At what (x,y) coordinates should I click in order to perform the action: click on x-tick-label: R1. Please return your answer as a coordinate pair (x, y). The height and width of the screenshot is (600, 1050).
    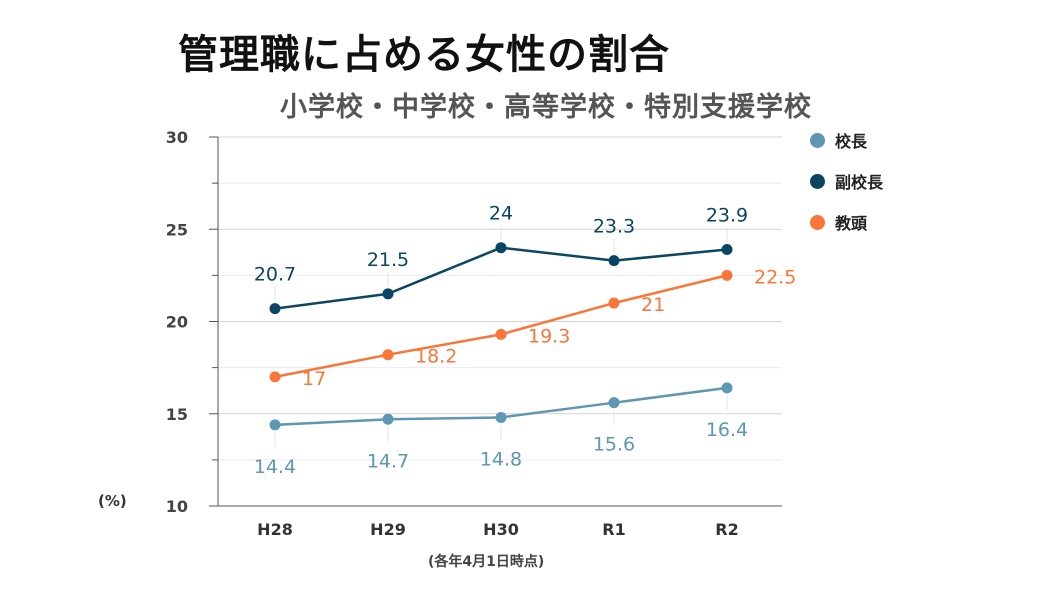
    Looking at the image, I should click on (613, 529).